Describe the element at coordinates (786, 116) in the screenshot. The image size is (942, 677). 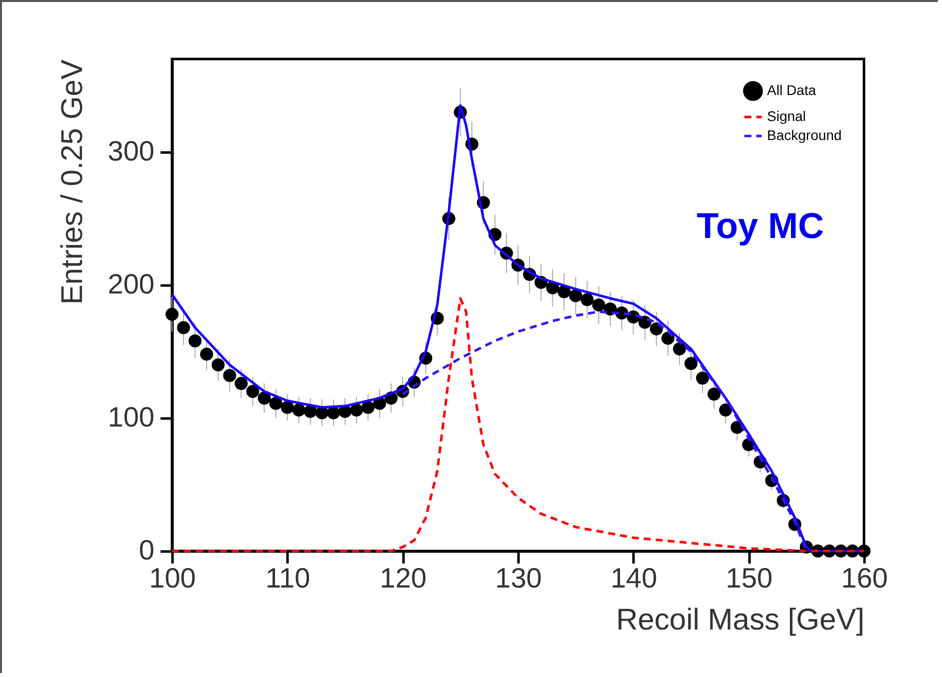
I see `legend-label: Signal` at that location.